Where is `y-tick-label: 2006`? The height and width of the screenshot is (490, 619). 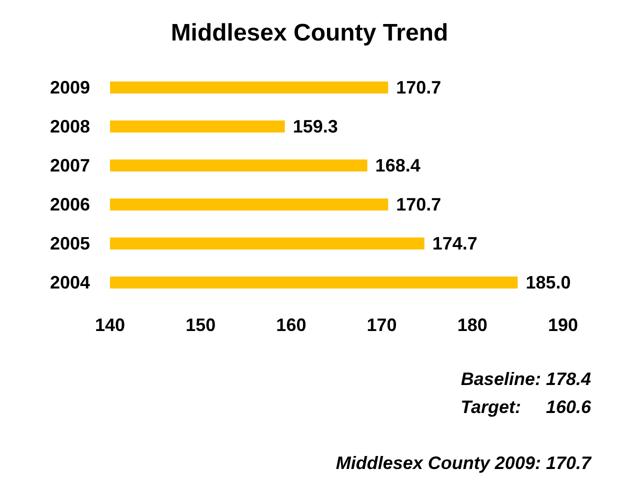
y-tick-label: 2006 is located at coordinates (70, 204).